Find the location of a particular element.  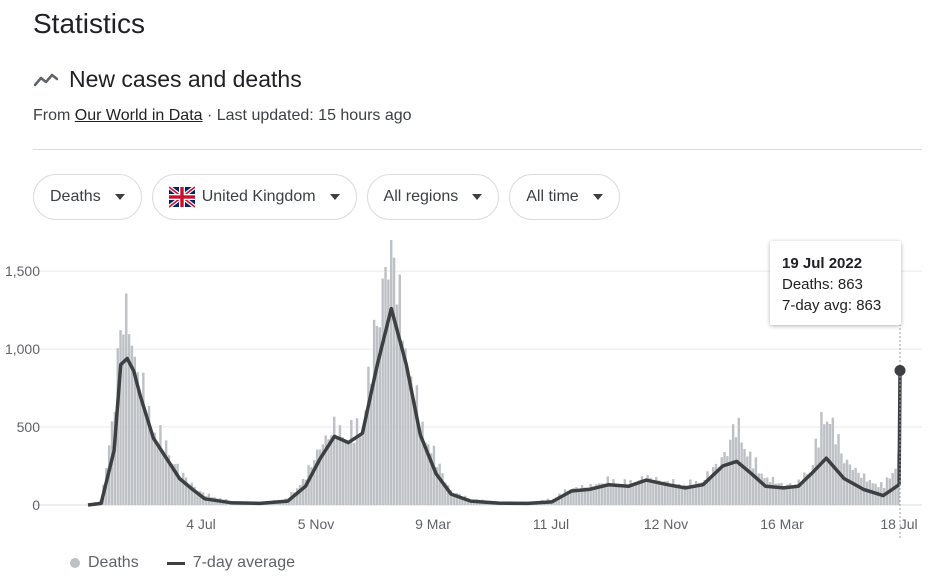

source-link: Our World in Data is located at coordinates (138, 115).